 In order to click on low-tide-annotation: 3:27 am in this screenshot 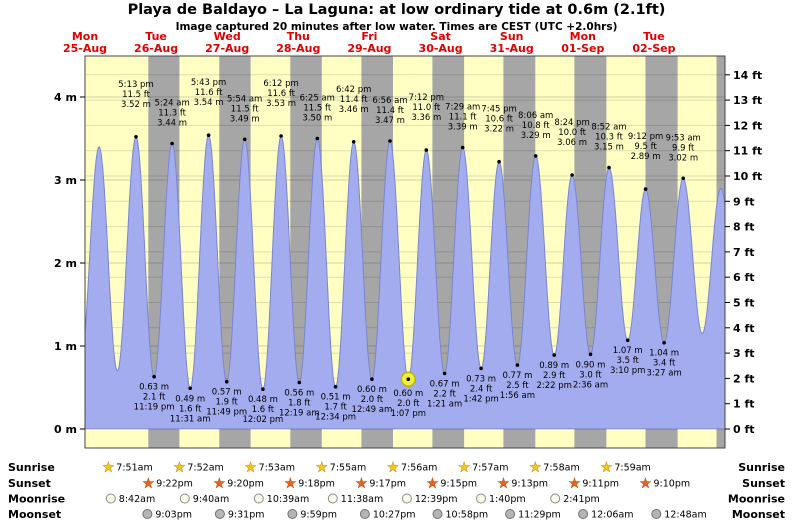, I will do `click(663, 374)`.